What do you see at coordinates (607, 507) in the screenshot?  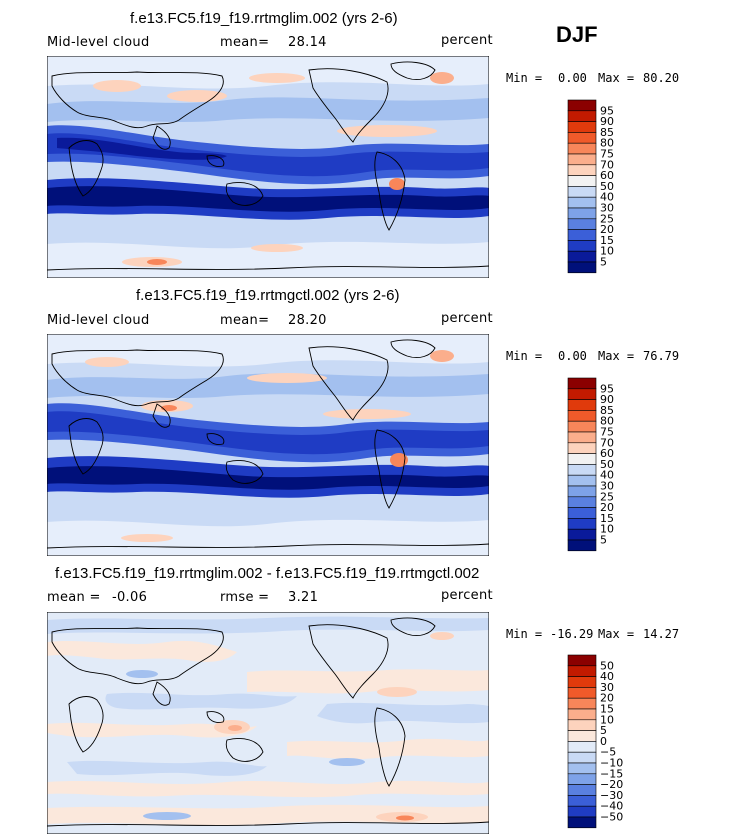 I see `colorbar-tick-label: 20` at bounding box center [607, 507].